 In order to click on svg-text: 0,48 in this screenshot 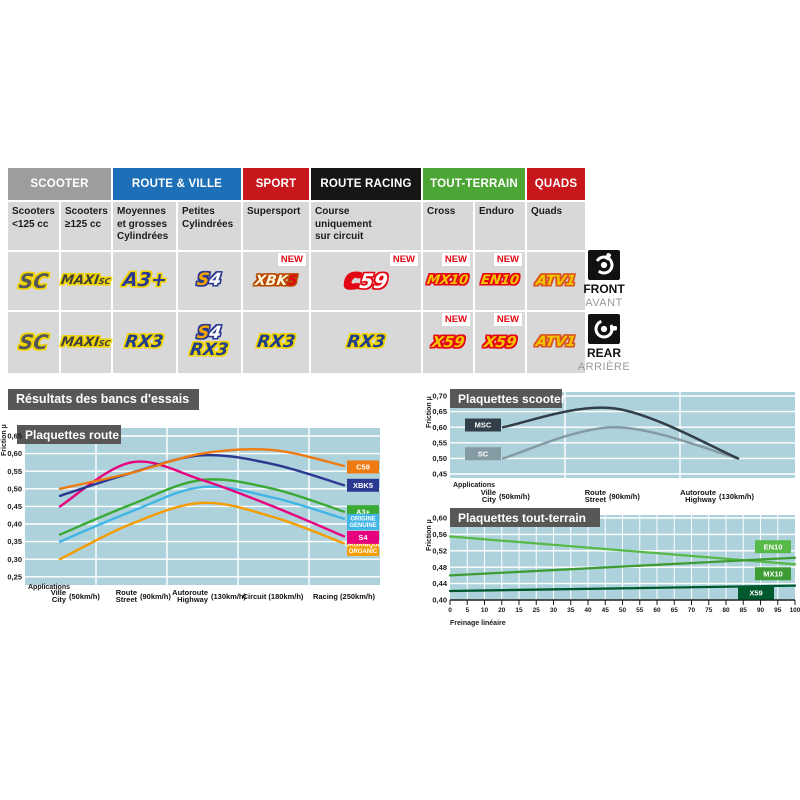, I will do `click(439, 567)`.